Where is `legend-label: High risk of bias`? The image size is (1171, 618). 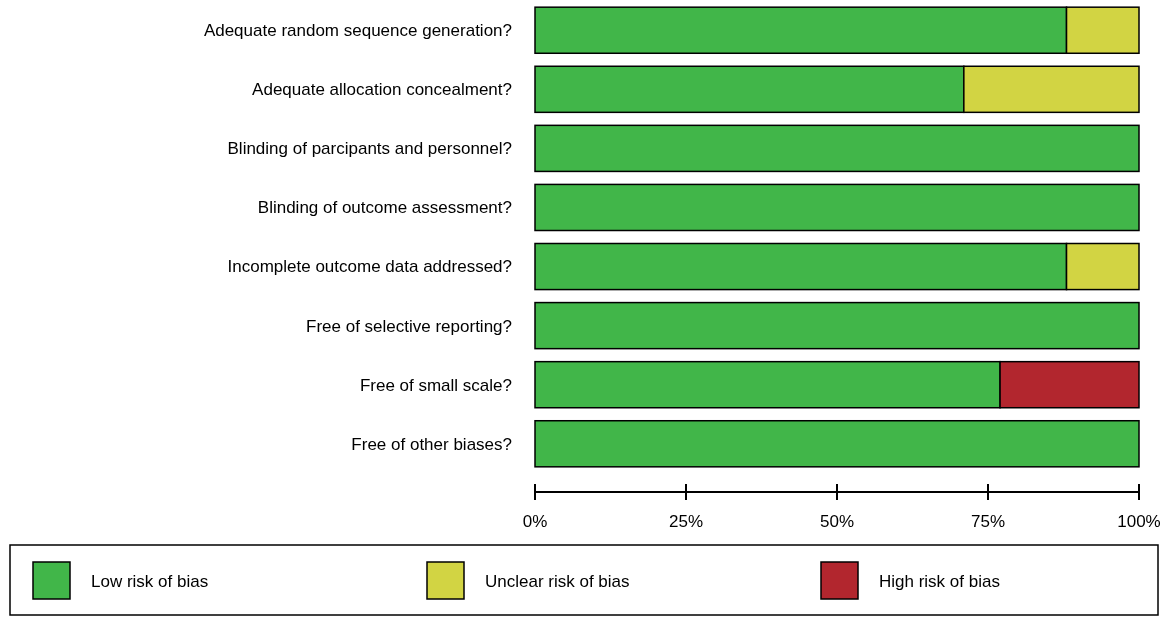
legend-label: High risk of bias is located at coordinates (939, 581).